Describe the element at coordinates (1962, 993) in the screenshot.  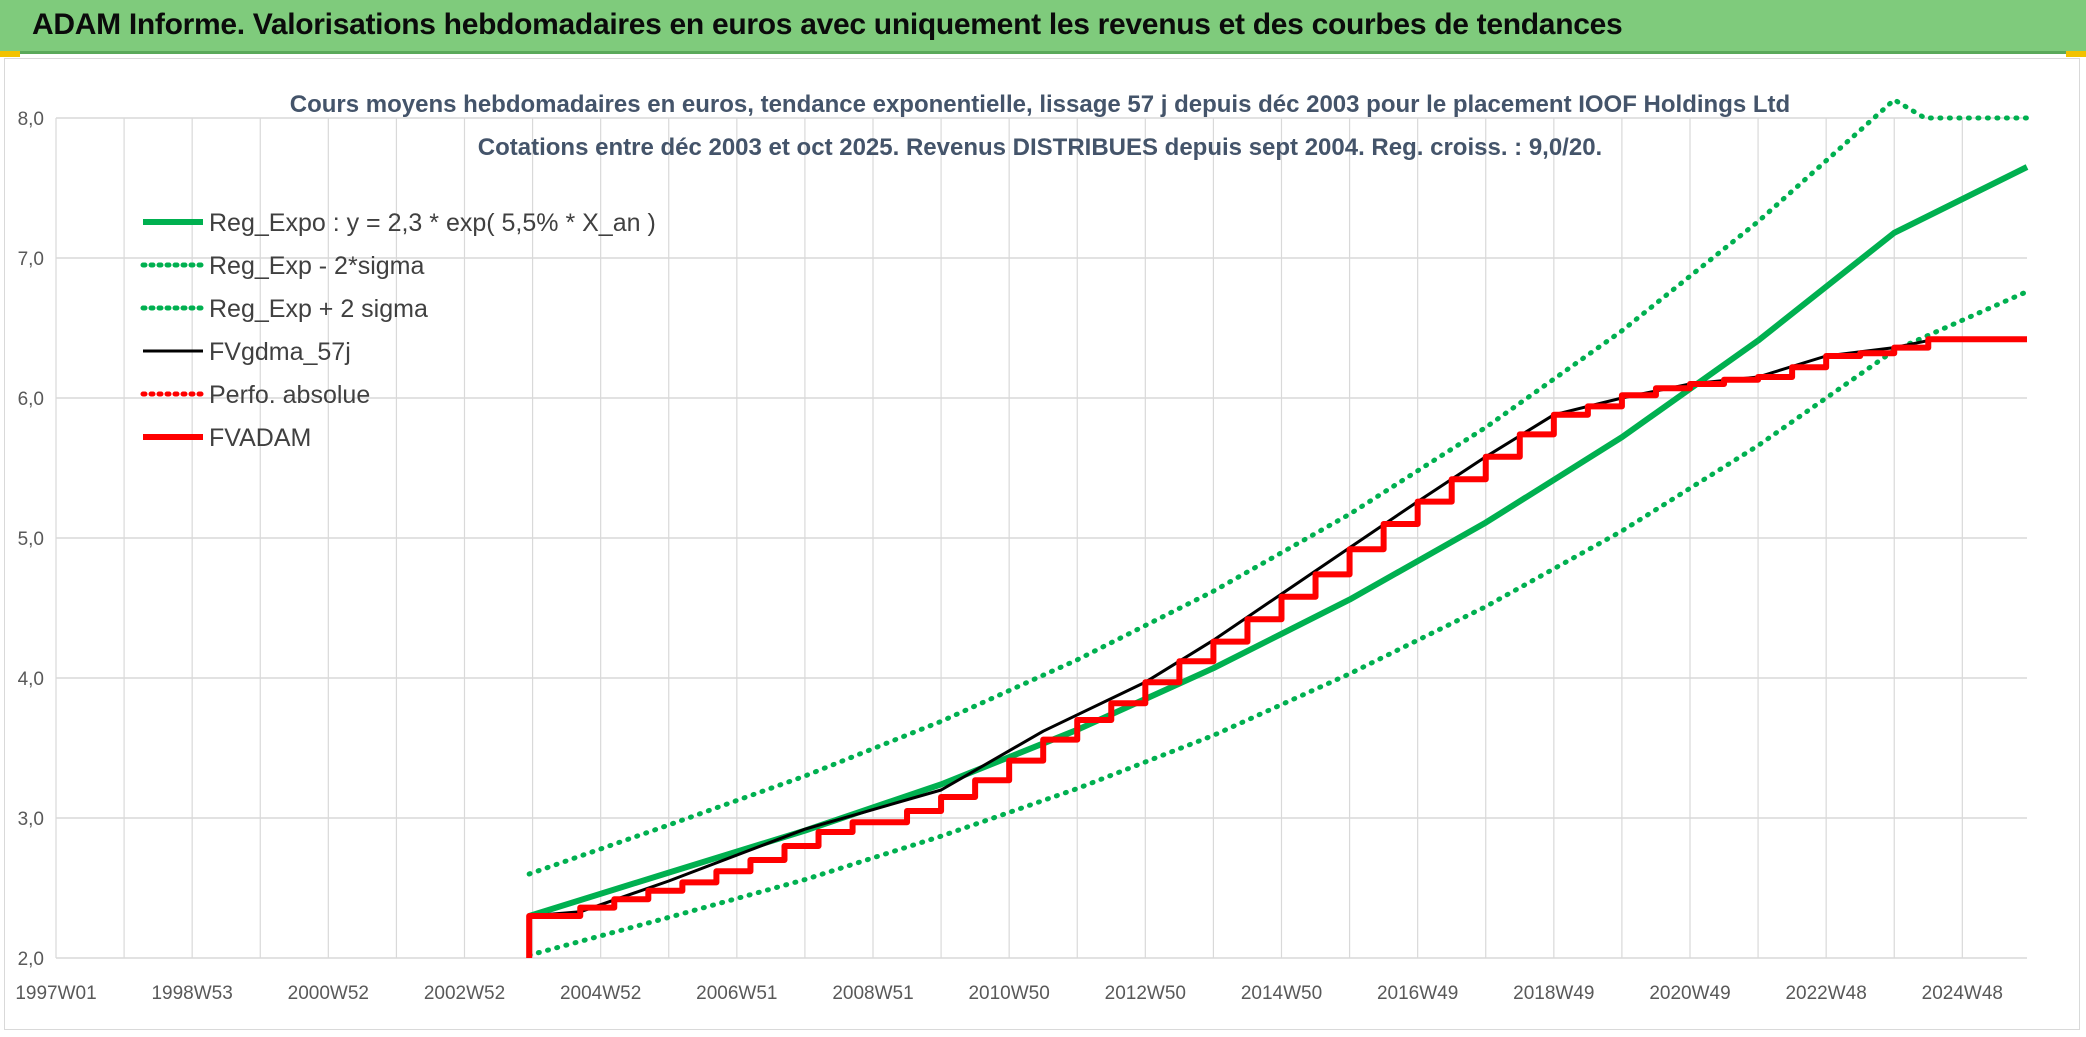
I see `x-tick-label: 2024W48` at that location.